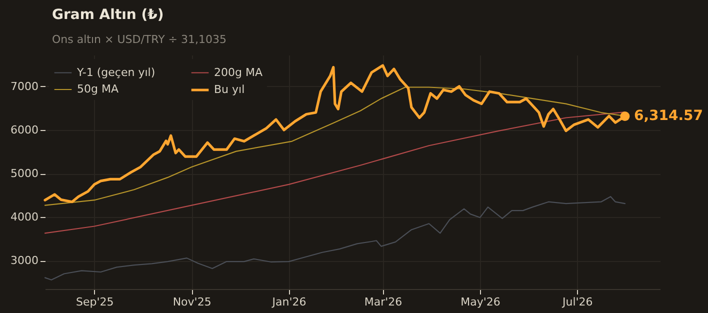 The width and height of the screenshot is (708, 313). I want to click on legend-label: Bu yıl, so click(229, 89).